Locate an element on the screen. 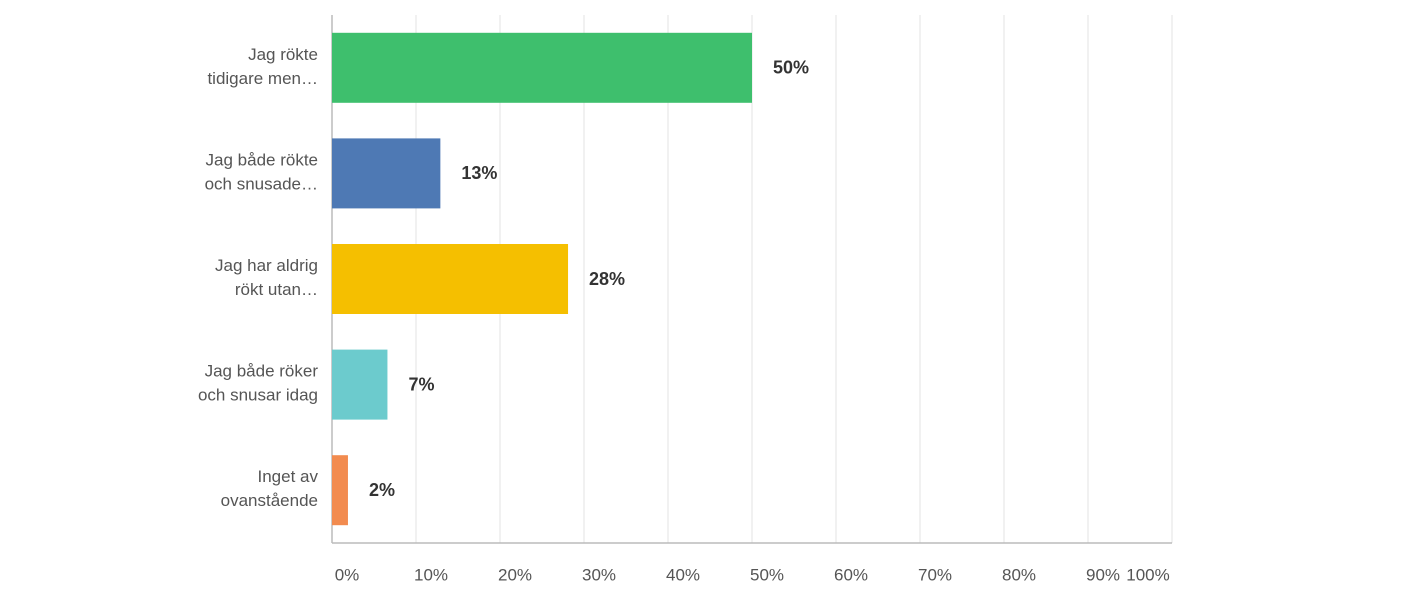 Image resolution: width=1420 pixels, height=600 pixels. value-label: 50% is located at coordinates (791, 68).